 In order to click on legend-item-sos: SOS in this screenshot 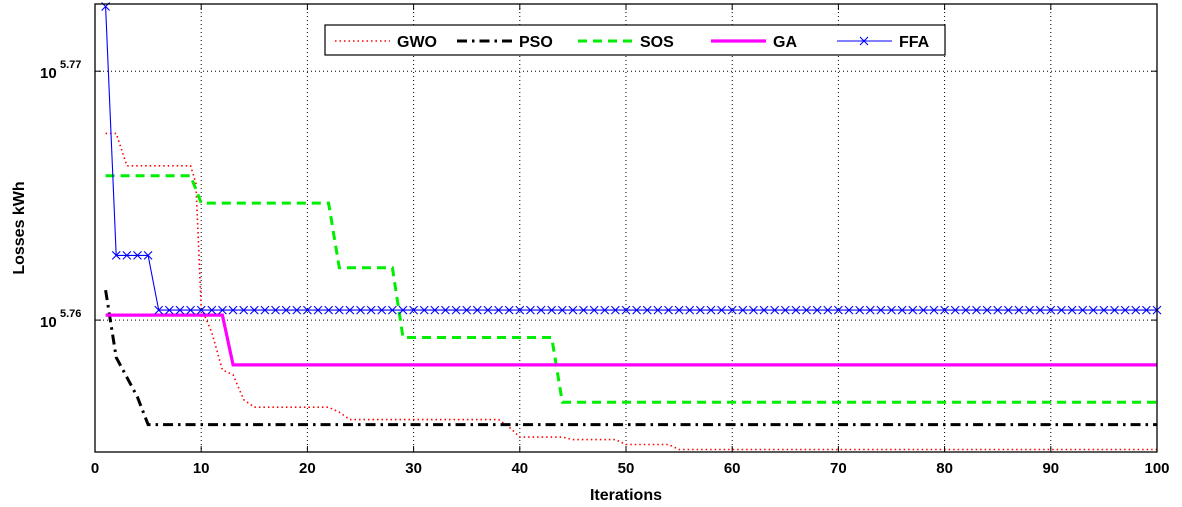, I will do `click(626, 42)`.